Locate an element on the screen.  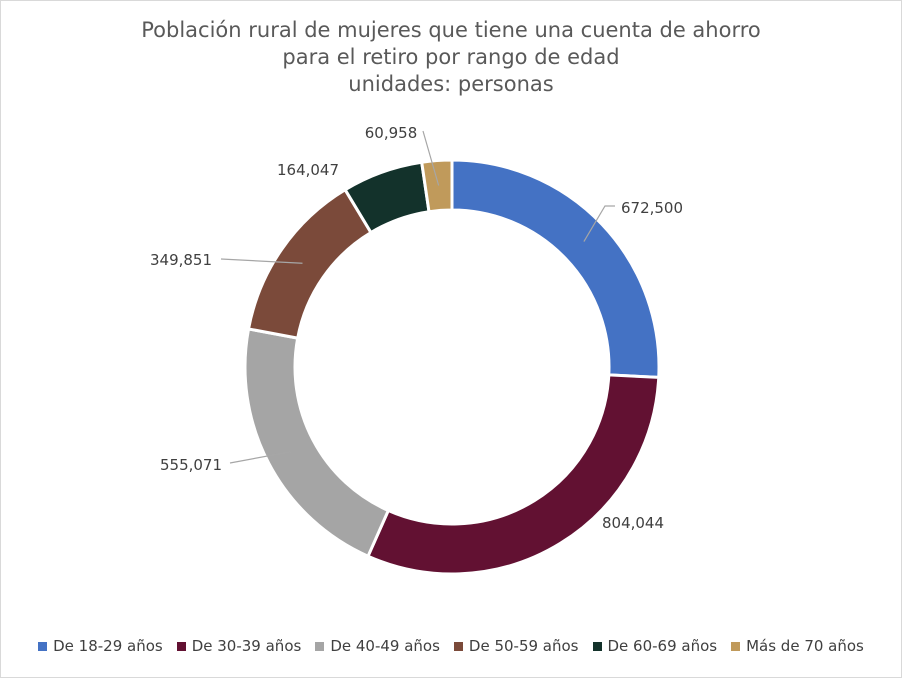
title-line-2: para el retiro por rango de edad is located at coordinates (451, 57).